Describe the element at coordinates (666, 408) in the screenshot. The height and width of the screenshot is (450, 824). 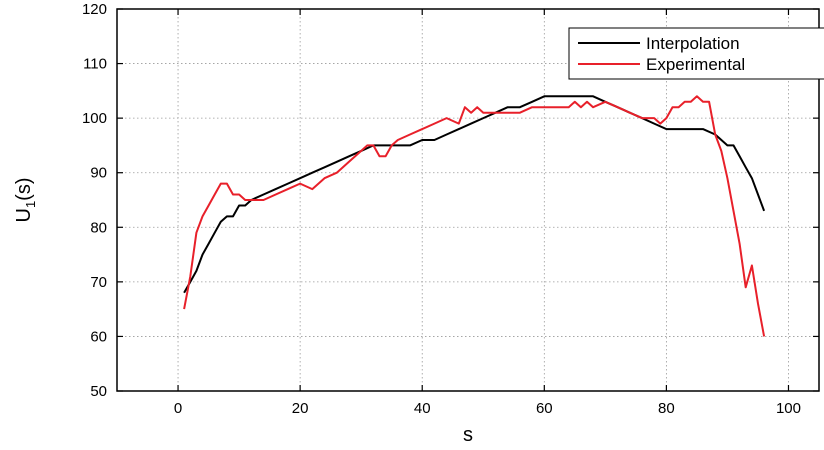
I see `x-tick-label: 80` at that location.